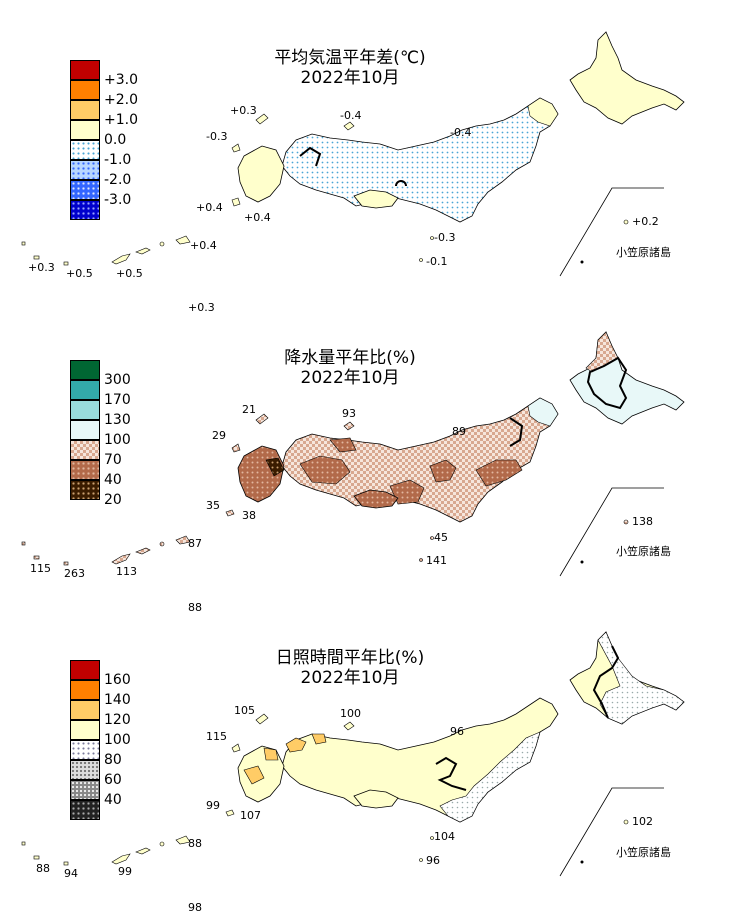 The width and height of the screenshot is (750, 920). Describe the element at coordinates (113, 780) in the screenshot. I see `legend-label: 60` at that location.